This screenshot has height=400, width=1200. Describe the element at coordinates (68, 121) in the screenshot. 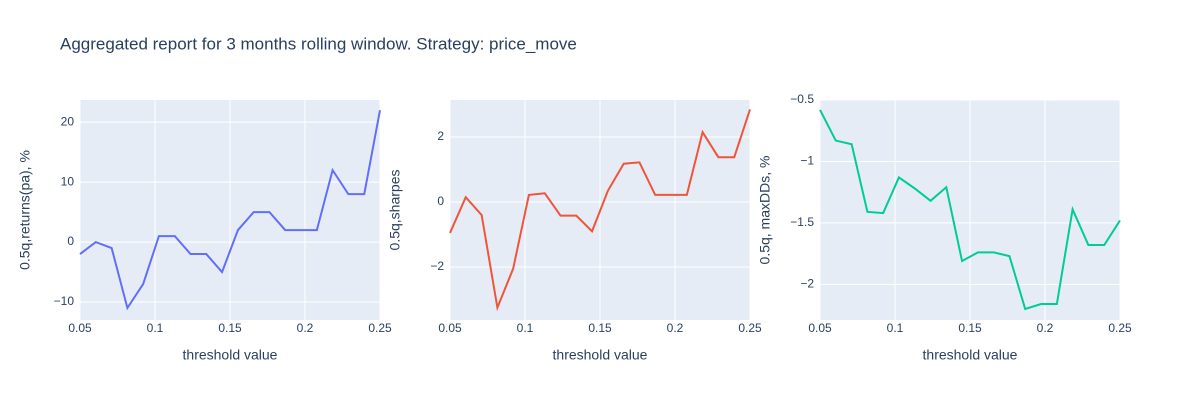

I see `y-tick-label: 20` at that location.